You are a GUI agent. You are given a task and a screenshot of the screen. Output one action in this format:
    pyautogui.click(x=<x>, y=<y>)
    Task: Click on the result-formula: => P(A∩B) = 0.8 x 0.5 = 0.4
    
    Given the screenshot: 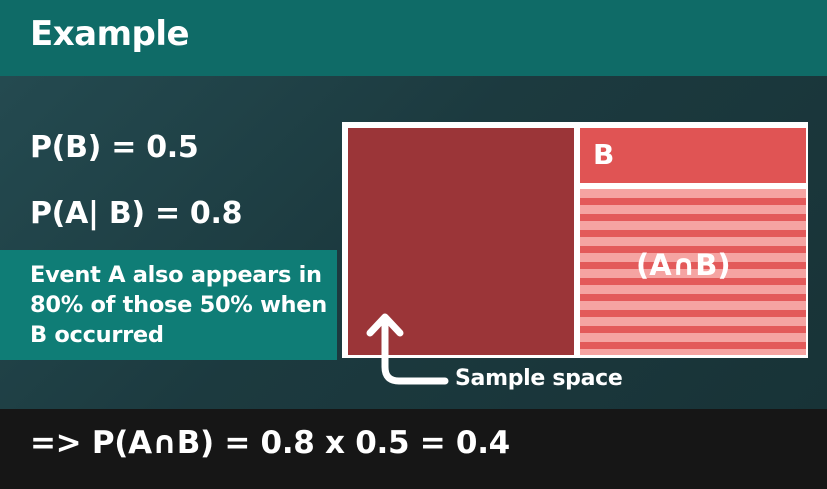 What is the action you would take?
    pyautogui.click(x=270, y=443)
    